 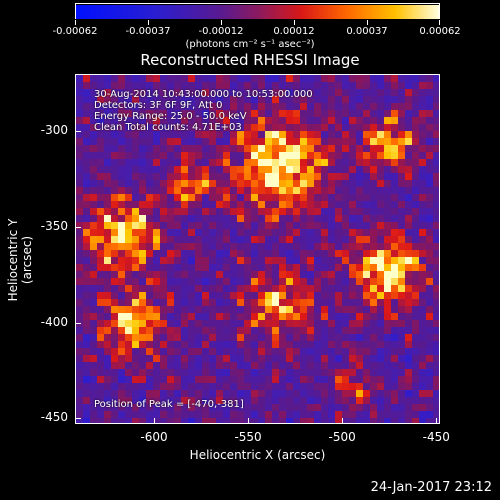 I want to click on x-tick-label: -600, so click(x=154, y=437).